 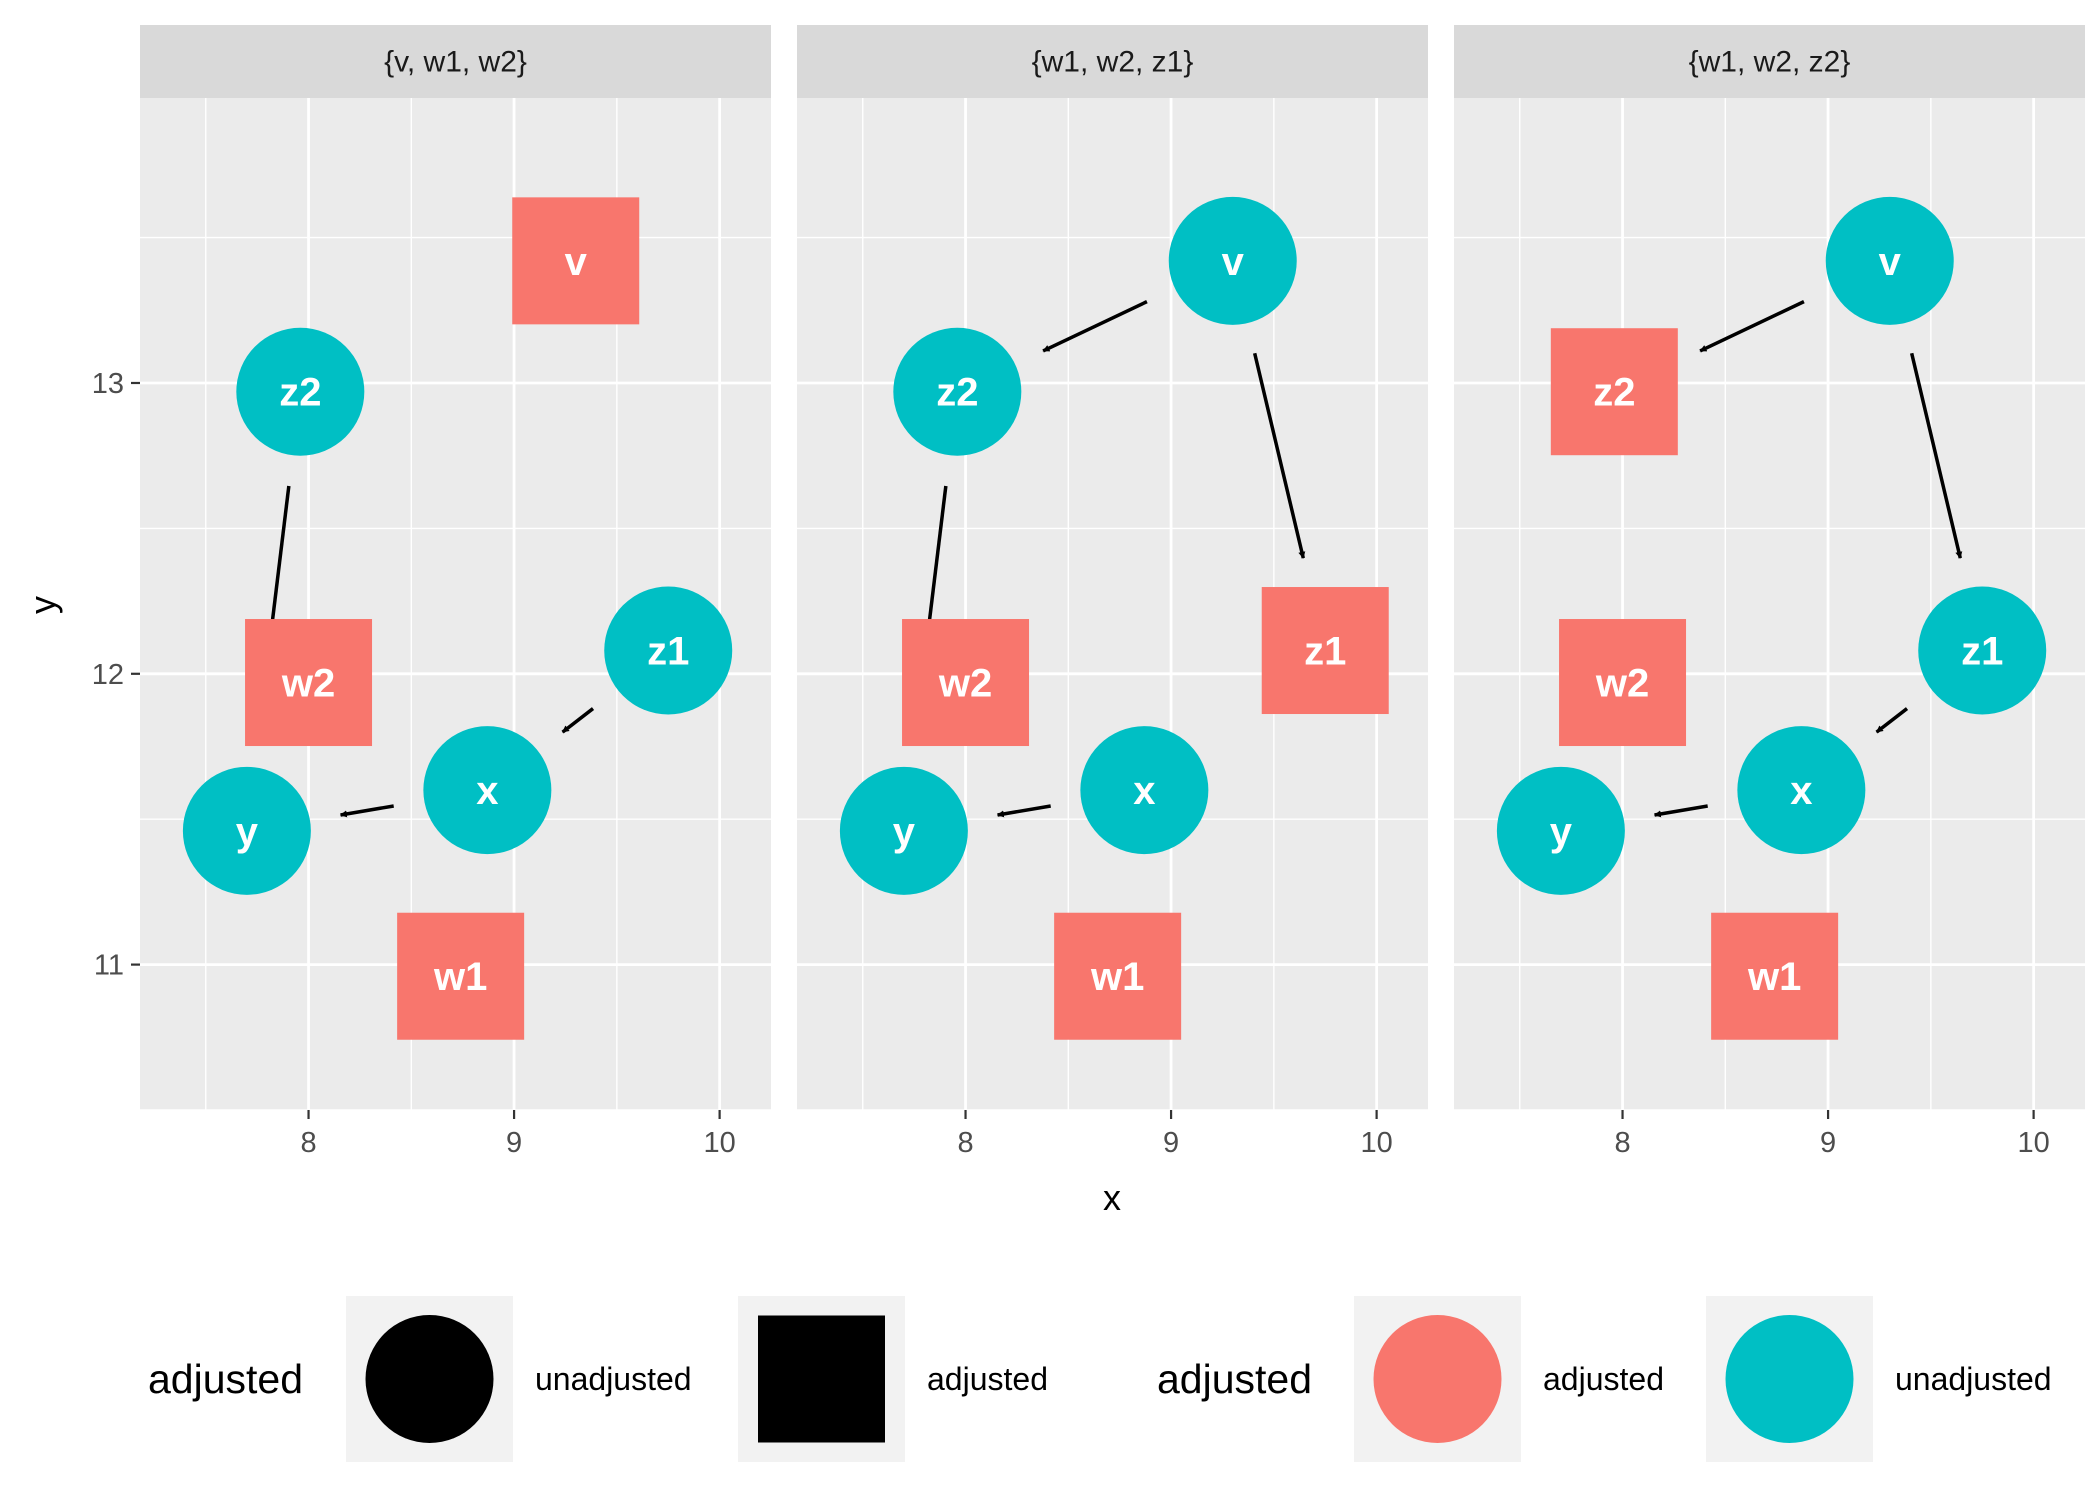 What do you see at coordinates (42, 605) in the screenshot?
I see `y-axis-title: y` at bounding box center [42, 605].